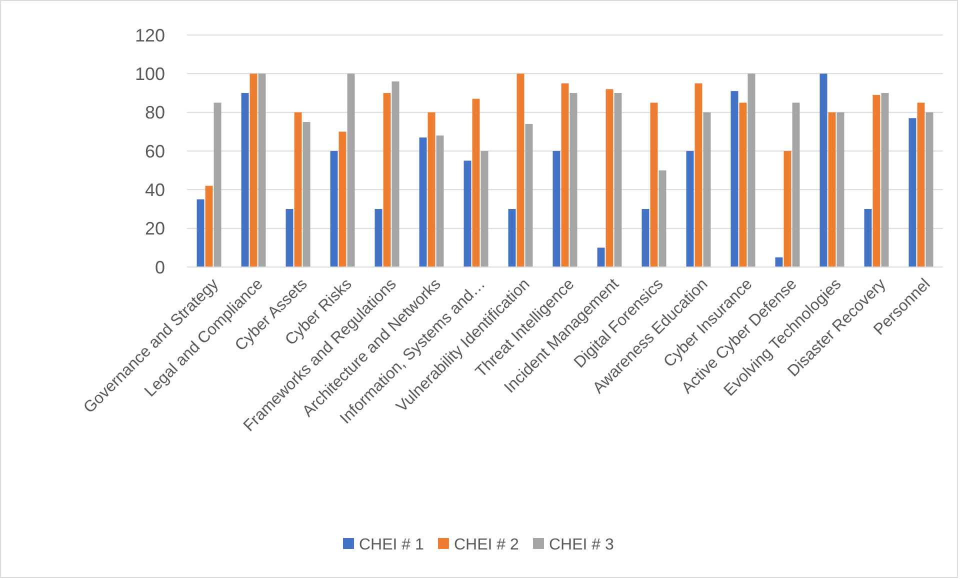 This screenshot has width=971, height=579. What do you see at coordinates (149, 35) in the screenshot?
I see `y-tick-label: 120` at bounding box center [149, 35].